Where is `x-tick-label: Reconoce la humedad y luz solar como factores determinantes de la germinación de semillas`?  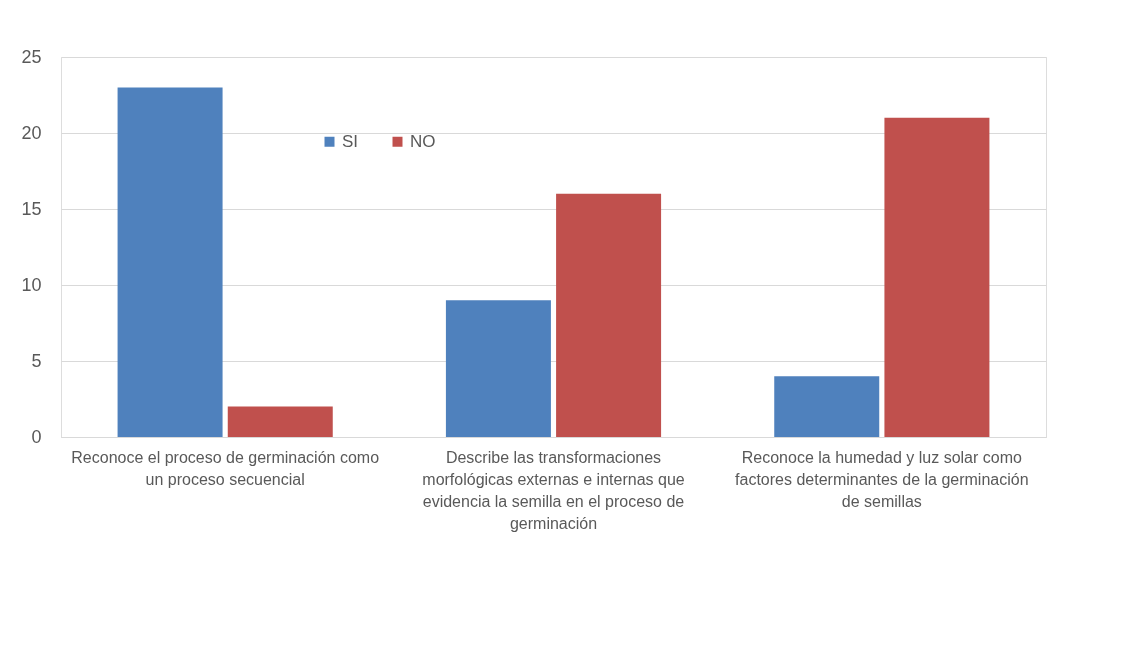
x-tick-label: Reconoce la humedad y luz solar como factores determinantes de la germinación de semillas is located at coordinates (882, 479).